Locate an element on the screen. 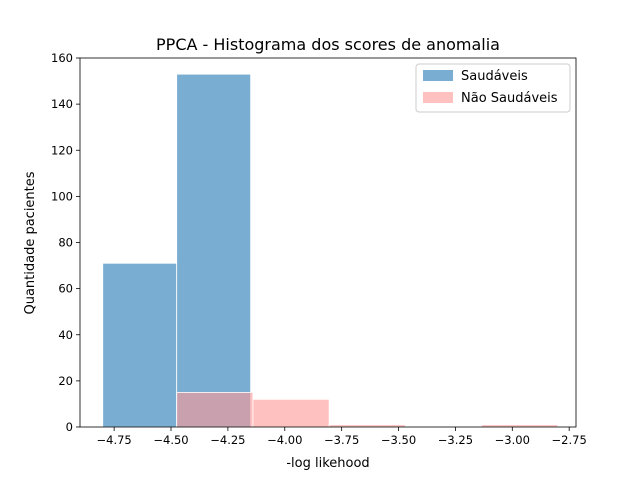 This screenshot has height=480, width=640. y-tick-label: 140 is located at coordinates (62, 104).